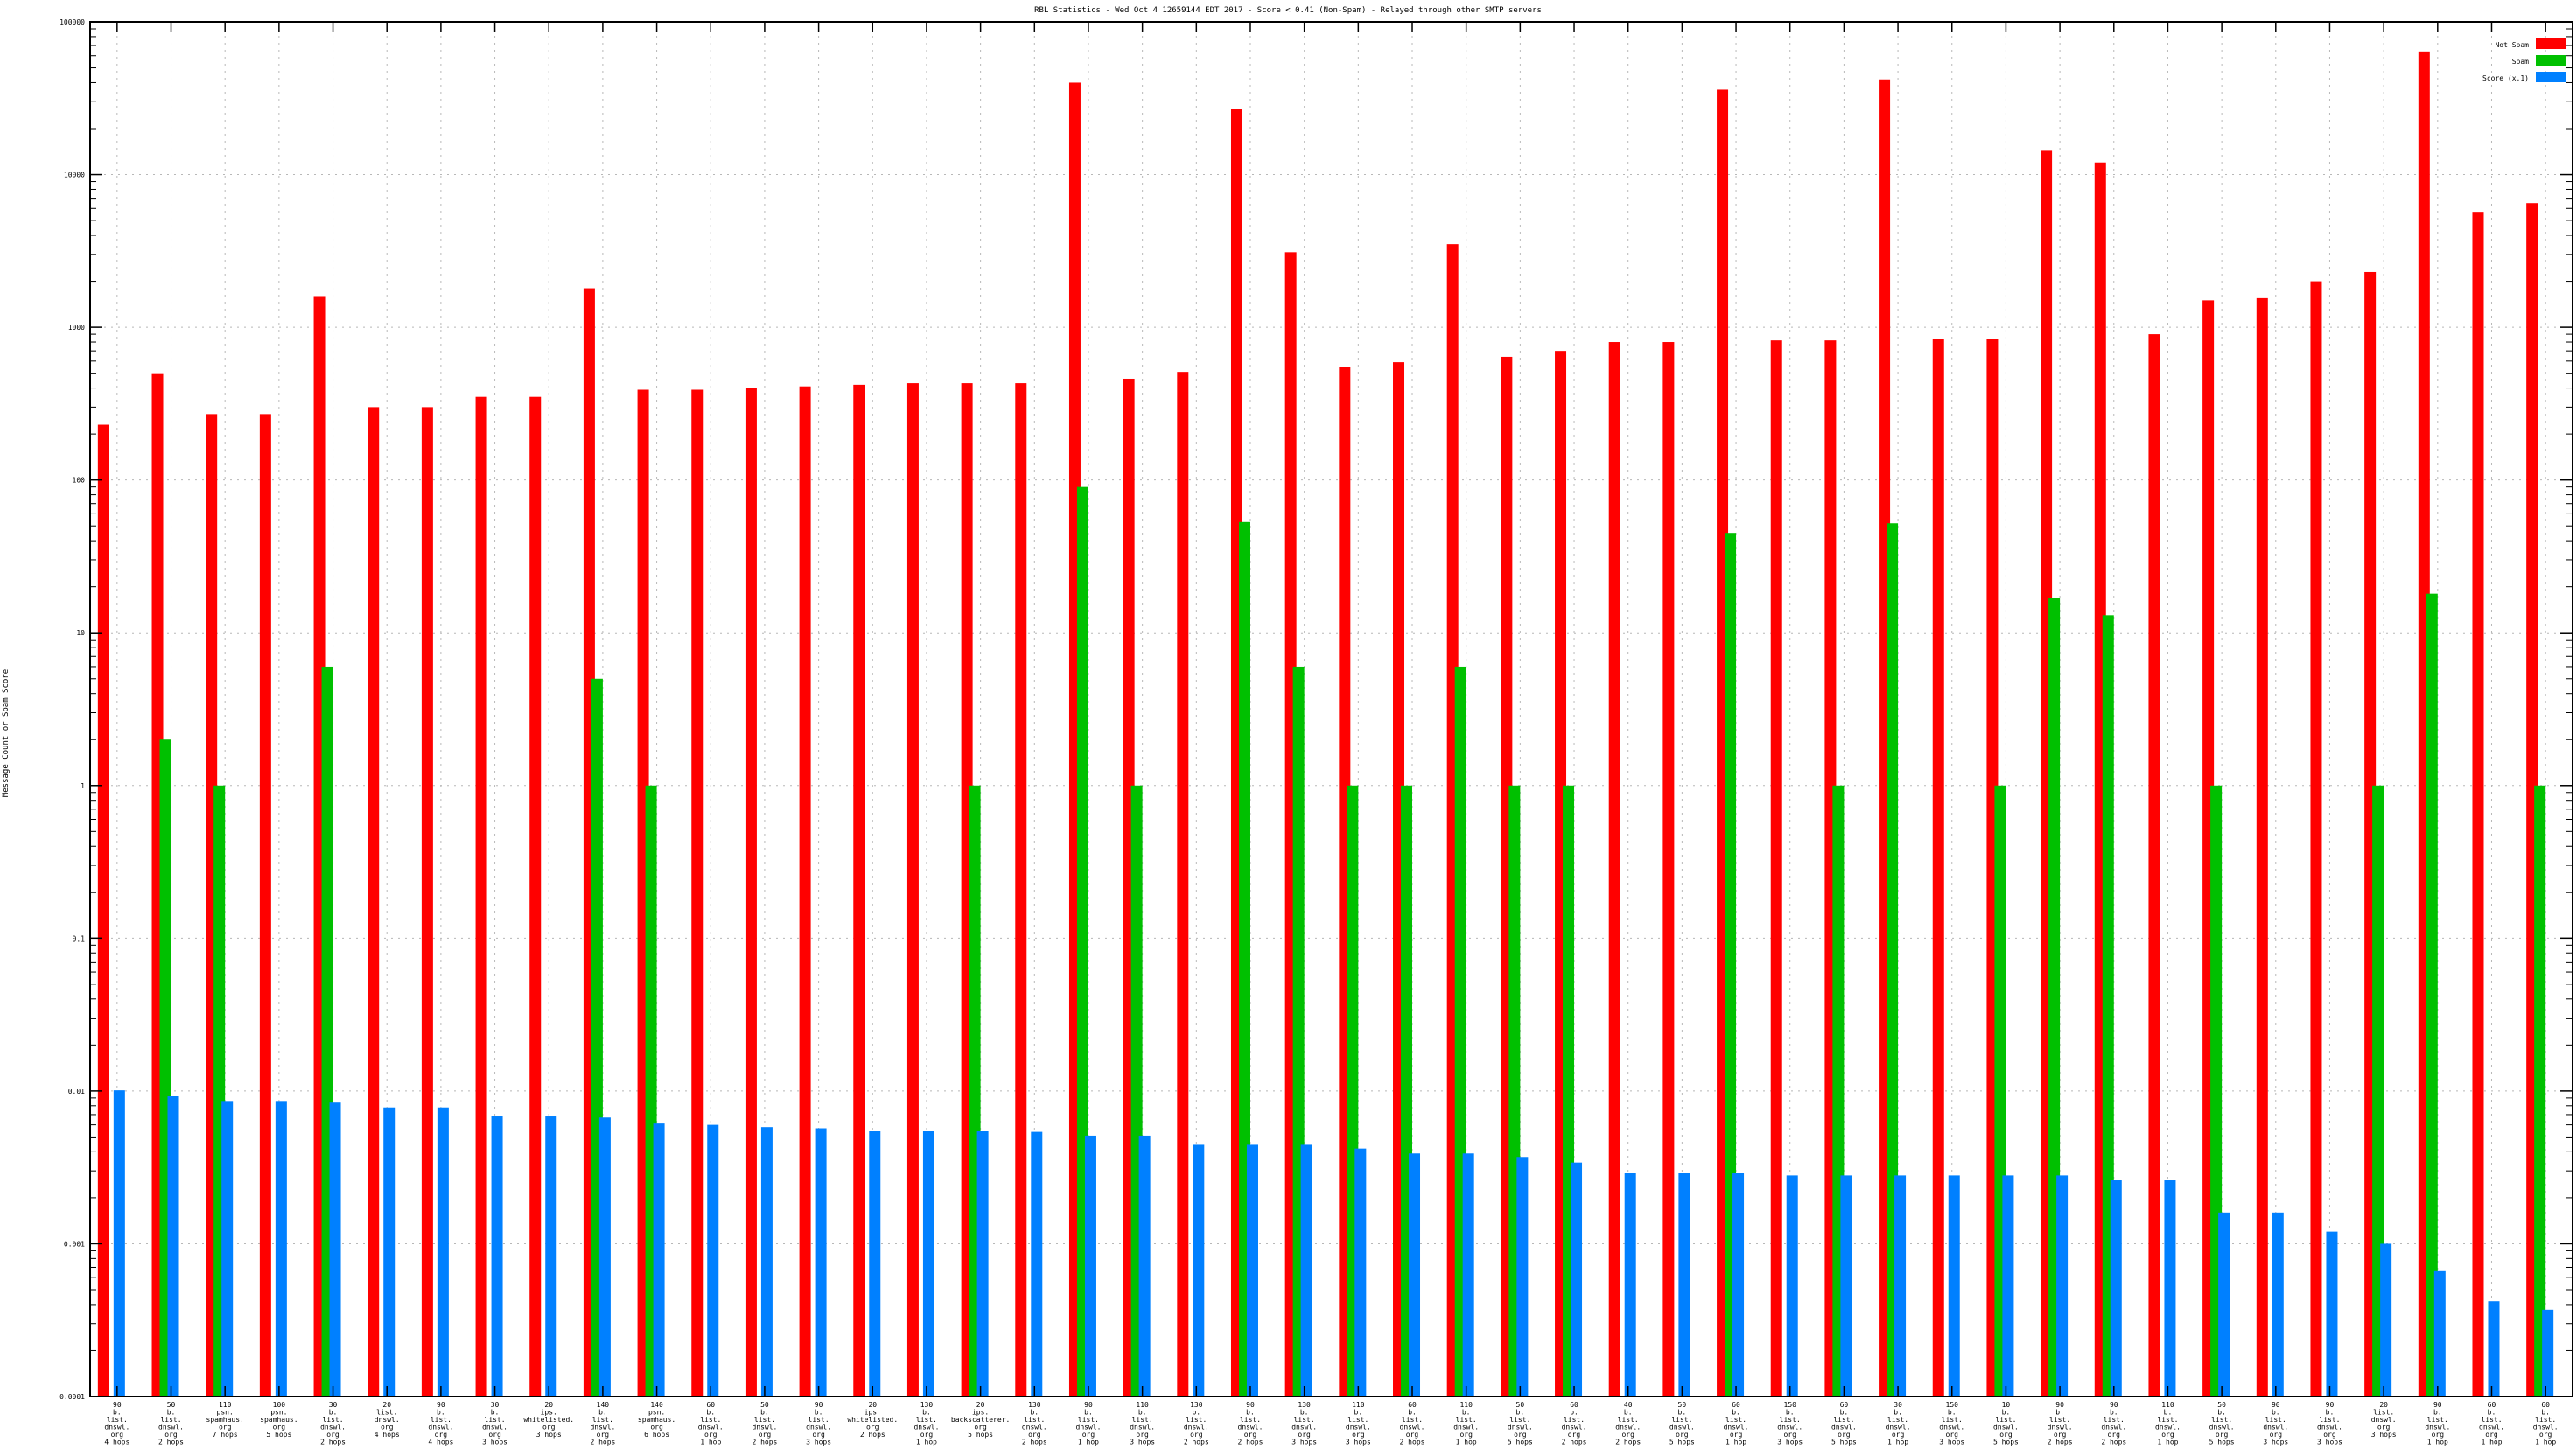 The width and height of the screenshot is (2576, 1449). What do you see at coordinates (926, 1423) in the screenshot?
I see `x-tick-label: 130 b. list. dnswl. org 1 hop` at bounding box center [926, 1423].